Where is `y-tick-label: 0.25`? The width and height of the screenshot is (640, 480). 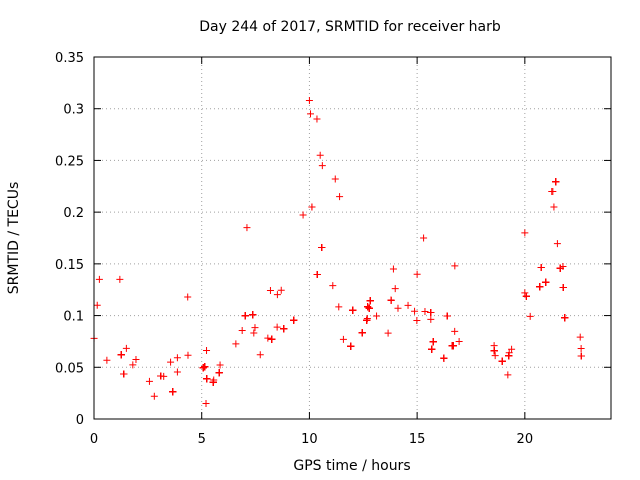
y-tick-label: 0.25 is located at coordinates (69, 161).